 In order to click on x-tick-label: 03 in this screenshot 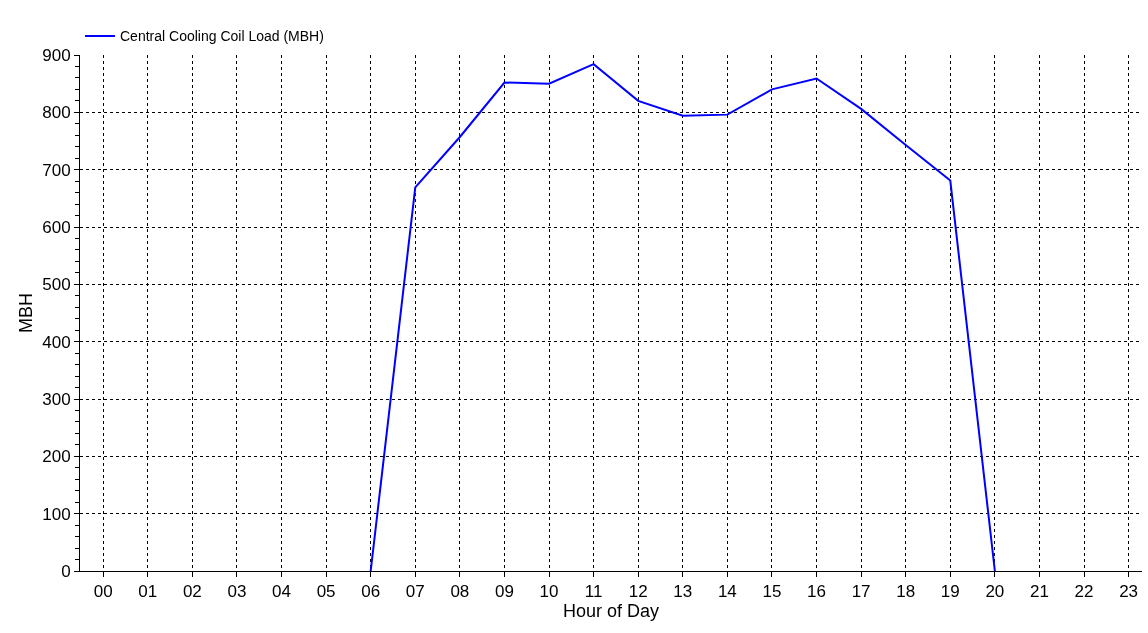, I will do `click(237, 592)`.